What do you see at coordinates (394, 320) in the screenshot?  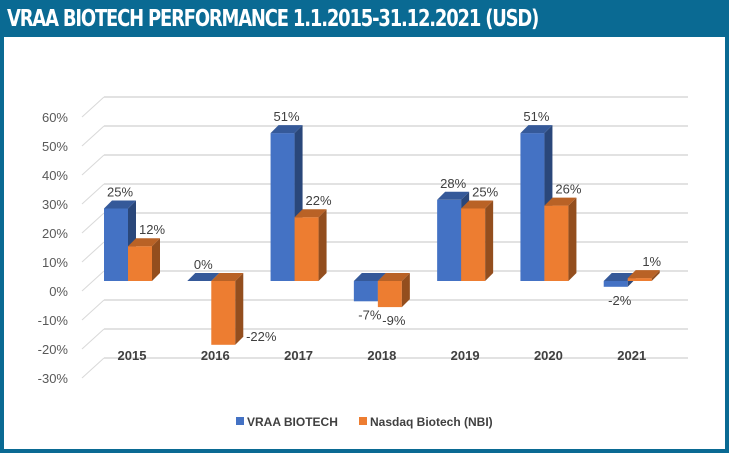 I see `data-label: -9%` at bounding box center [394, 320].